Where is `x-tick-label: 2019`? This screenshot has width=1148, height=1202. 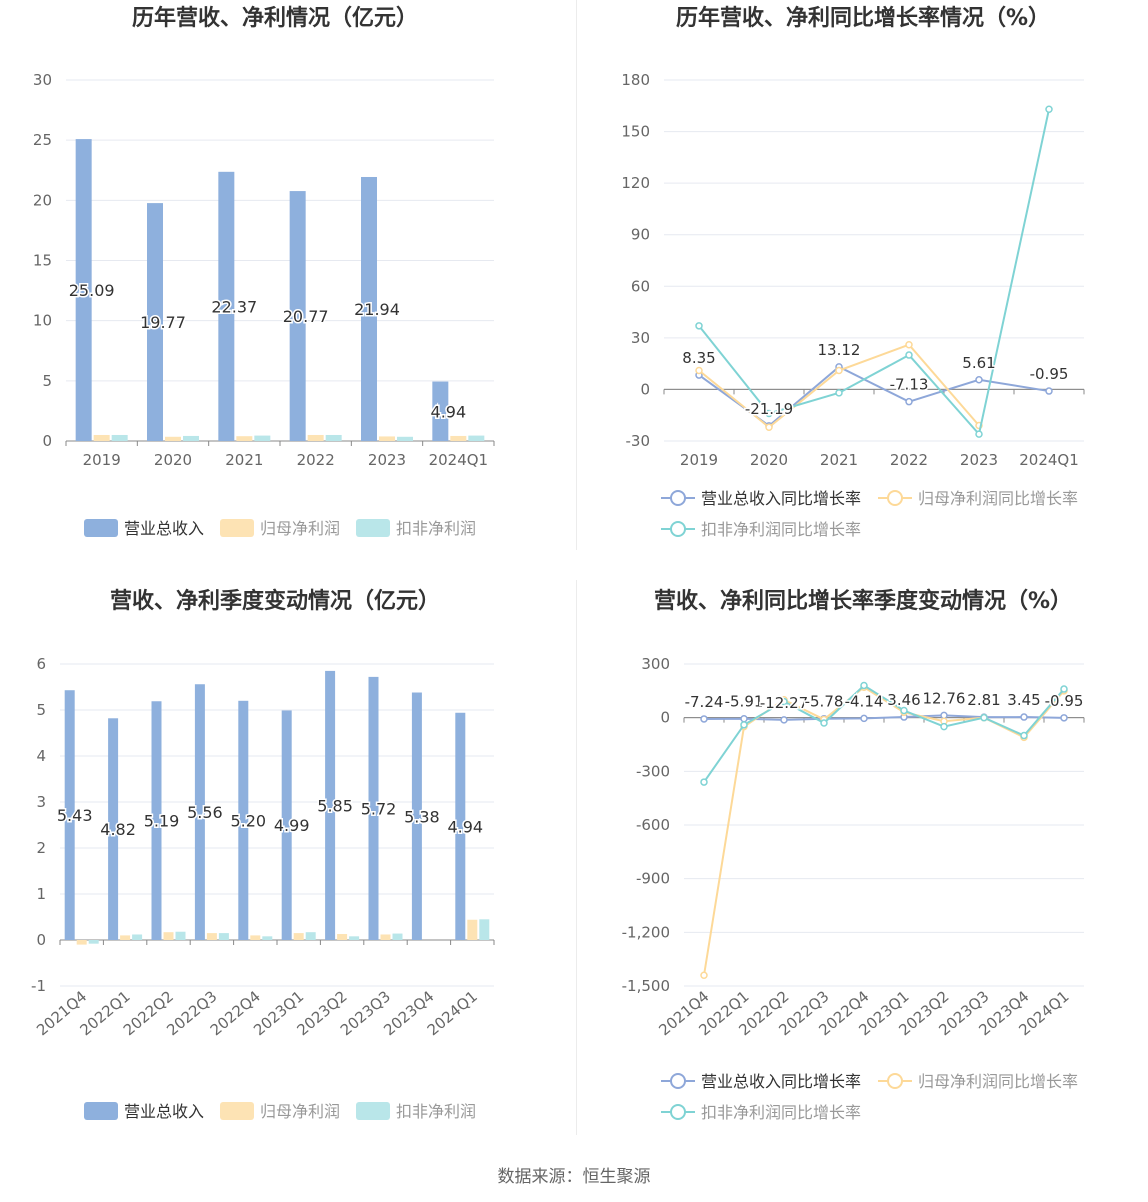 x-tick-label: 2019 is located at coordinates (699, 460).